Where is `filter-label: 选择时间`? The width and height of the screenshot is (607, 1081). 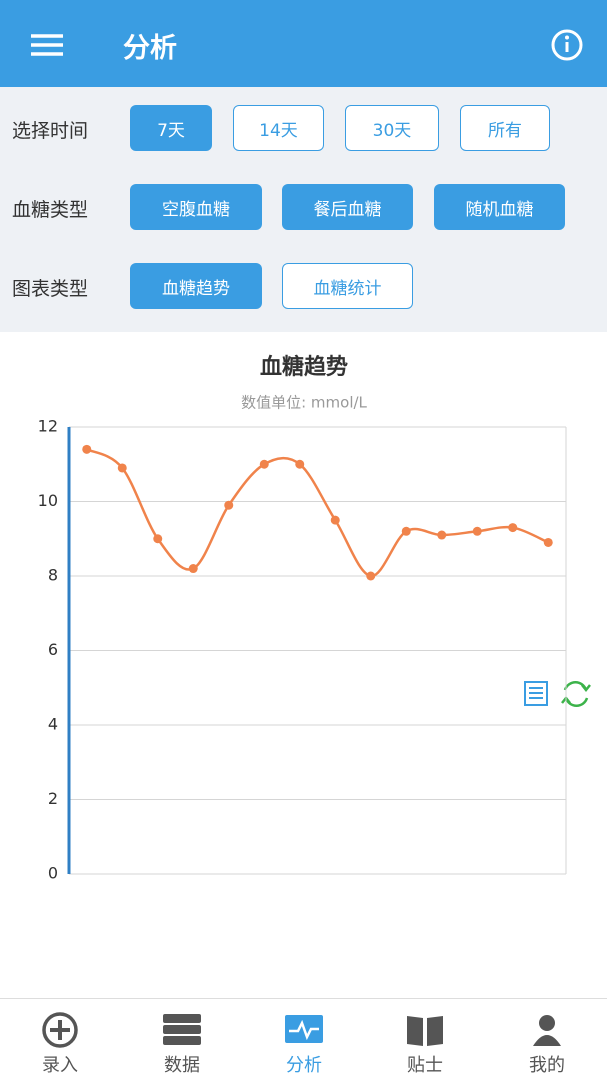 filter-label: 选择时间 is located at coordinates (50, 131).